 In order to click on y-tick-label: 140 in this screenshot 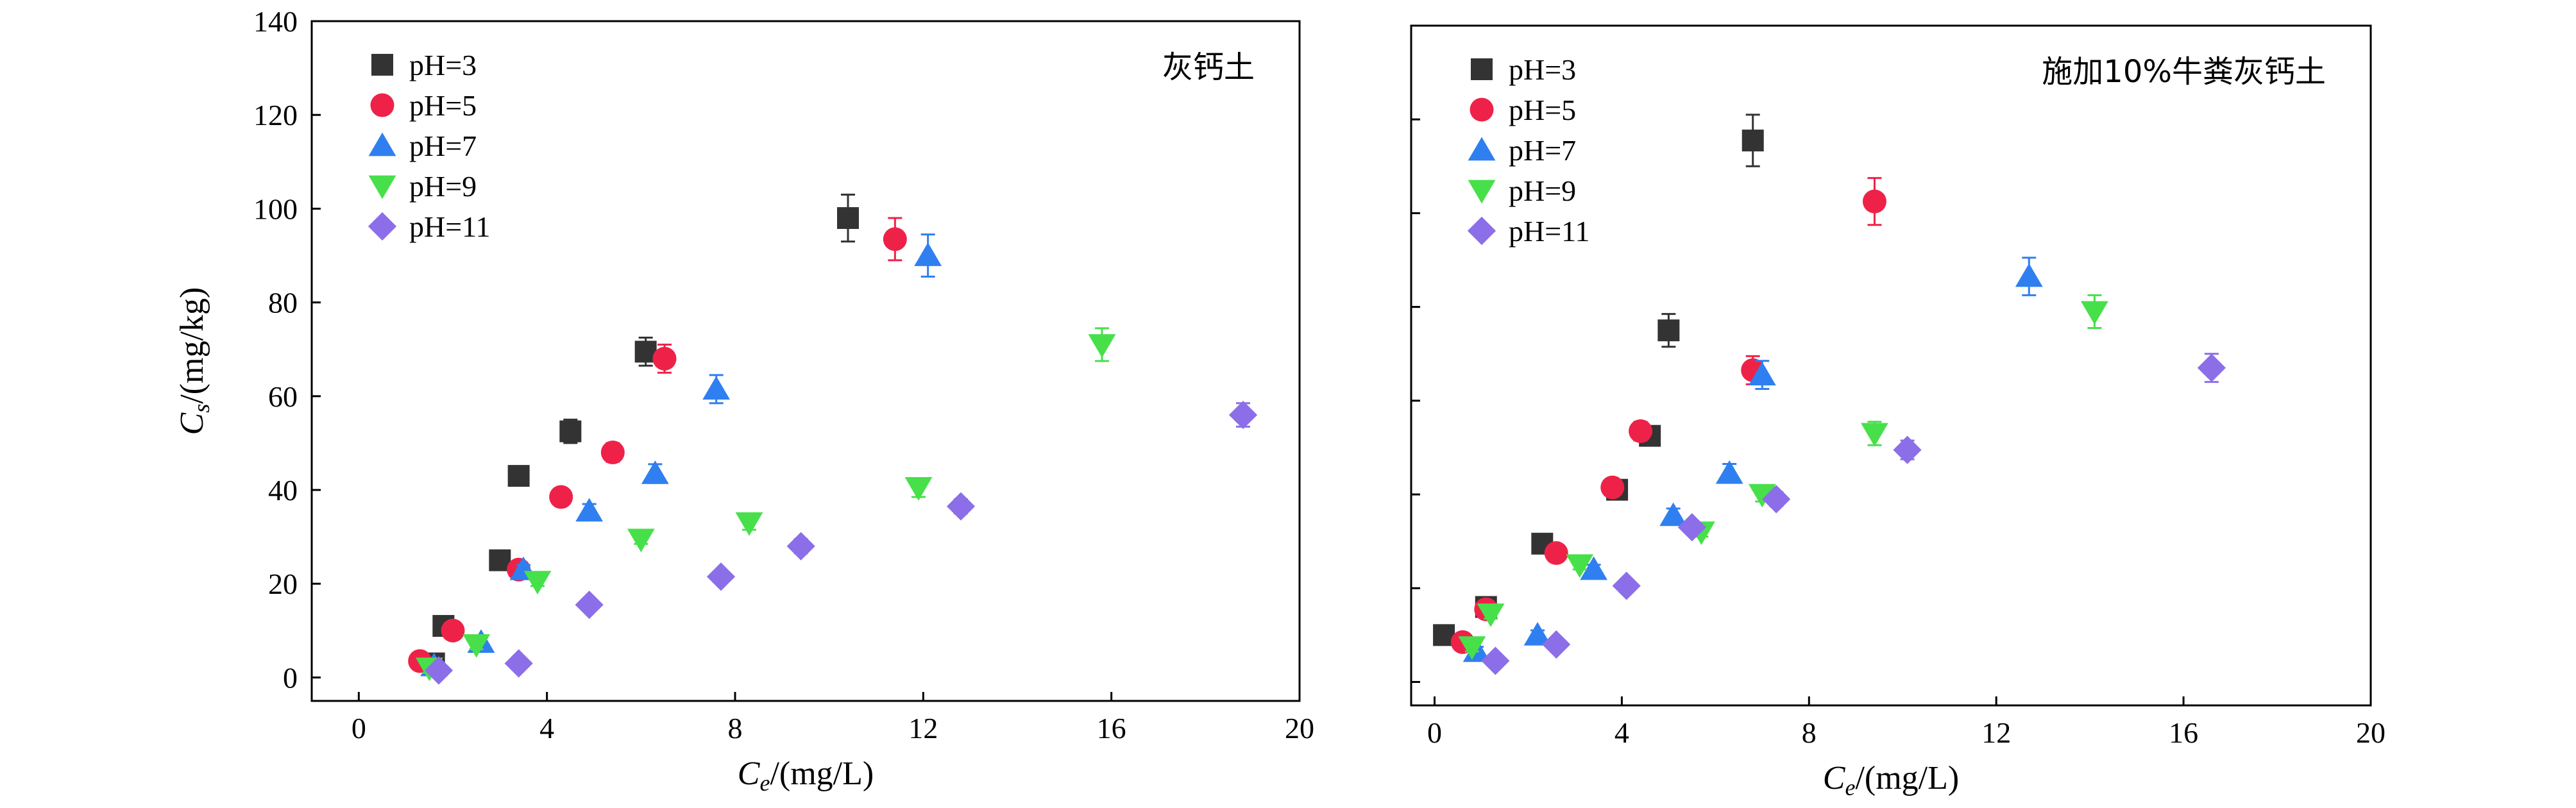, I will do `click(275, 22)`.